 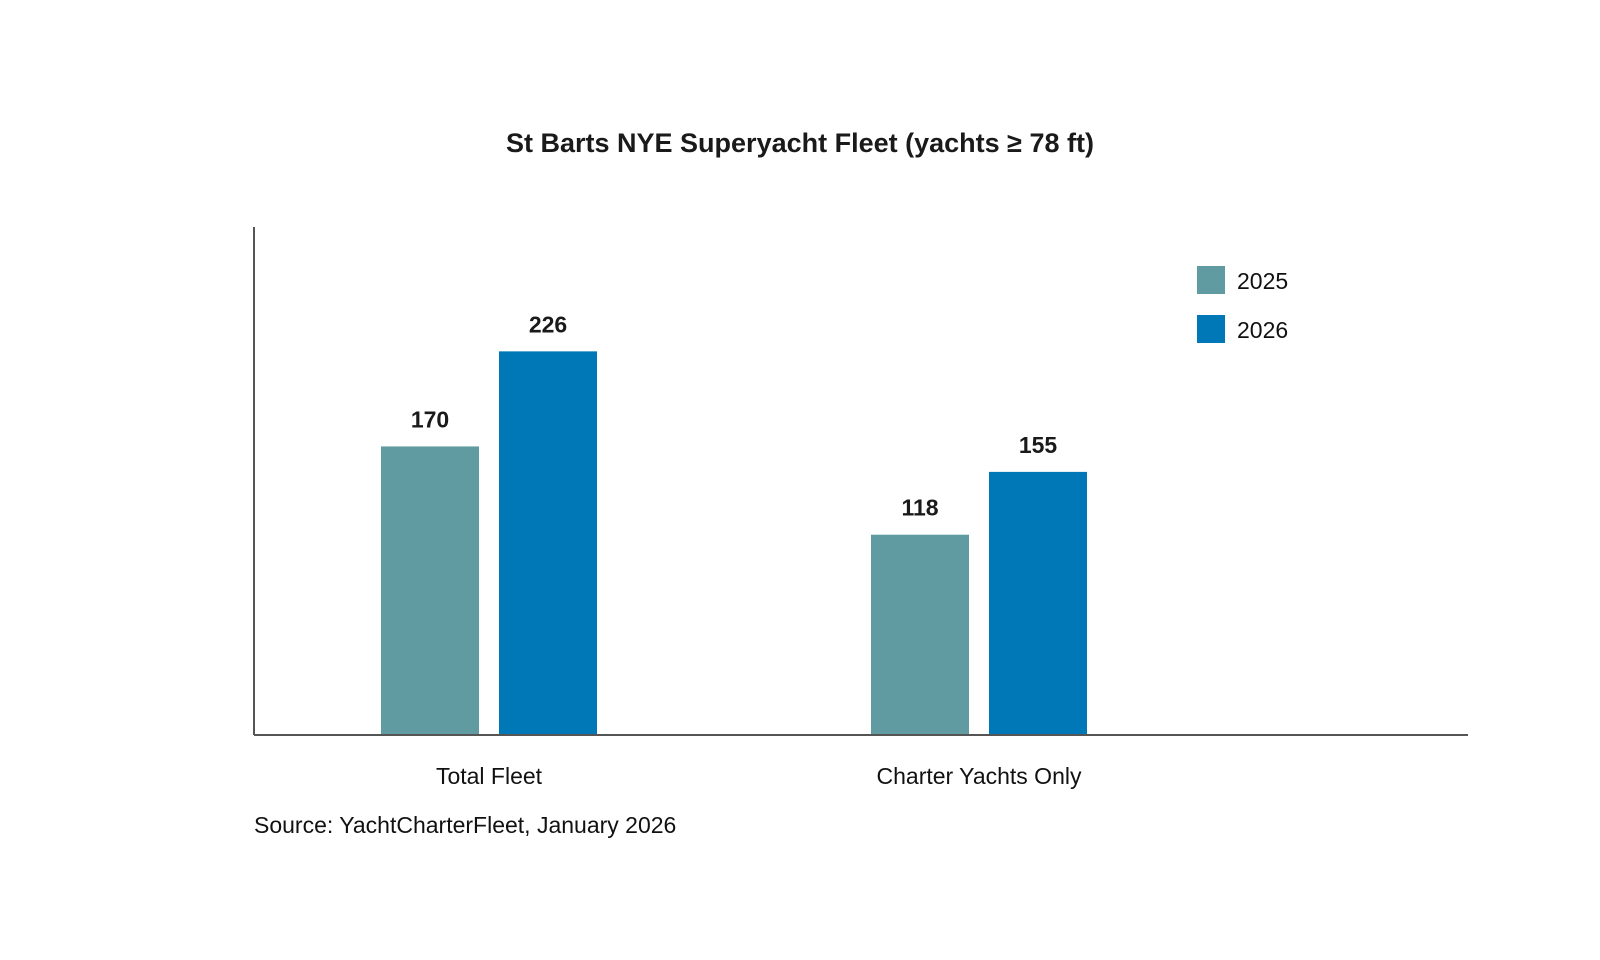 I want to click on category-labels-group: Total Fleet Charter Yachts Only, so click(x=759, y=776).